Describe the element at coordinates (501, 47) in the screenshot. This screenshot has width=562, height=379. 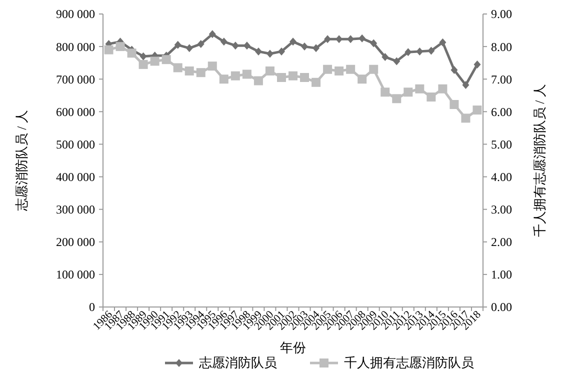
I see `y2-tick-label: 8.00` at that location.